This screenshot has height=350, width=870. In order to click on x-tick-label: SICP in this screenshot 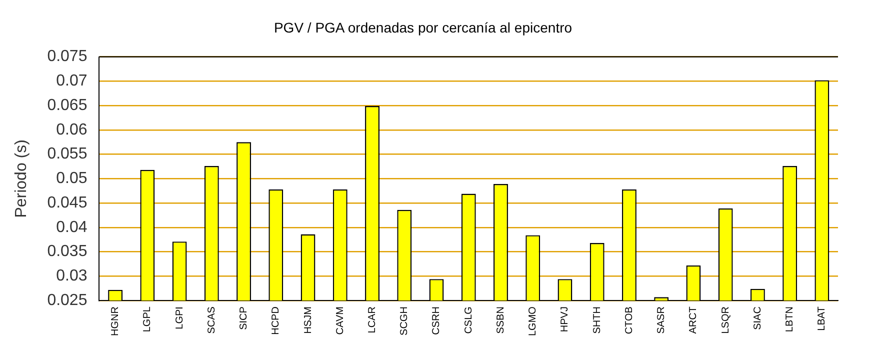, I will do `click(244, 318)`.